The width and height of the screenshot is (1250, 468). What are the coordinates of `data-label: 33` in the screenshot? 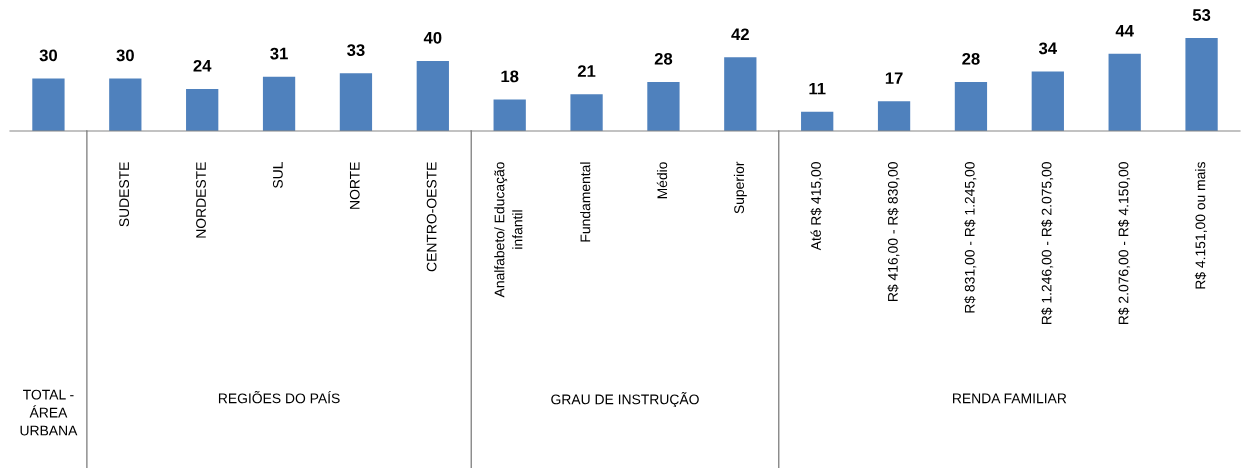 It's located at (356, 50).